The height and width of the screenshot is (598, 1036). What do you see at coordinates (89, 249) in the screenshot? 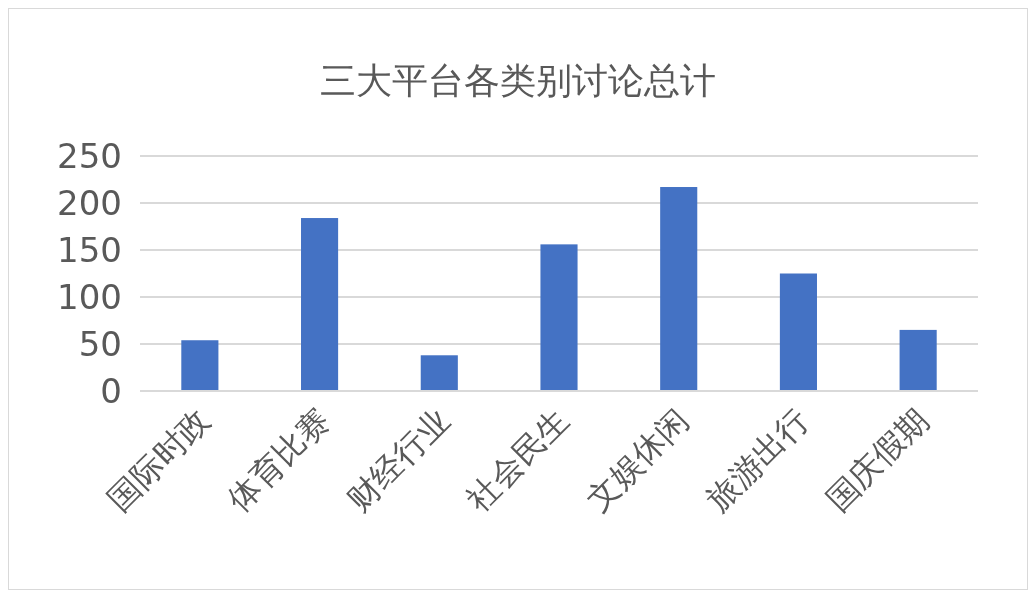
I see `y-tick-label: 150` at bounding box center [89, 249].